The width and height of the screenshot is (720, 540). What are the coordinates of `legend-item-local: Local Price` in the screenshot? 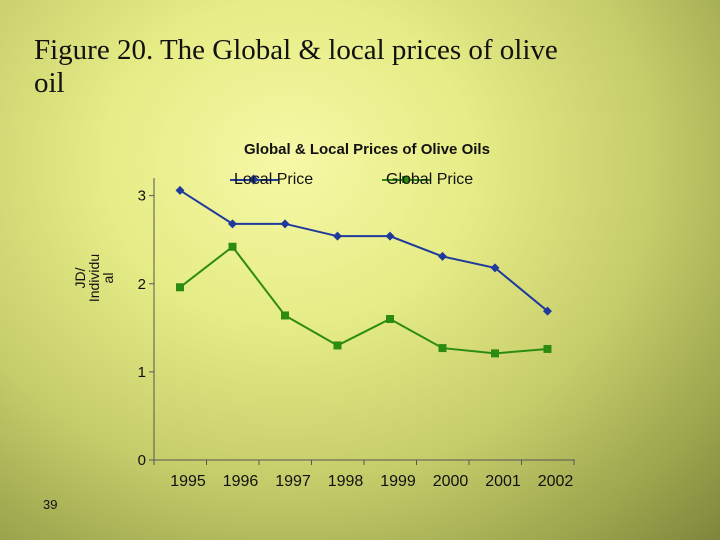 It's located at (272, 180).